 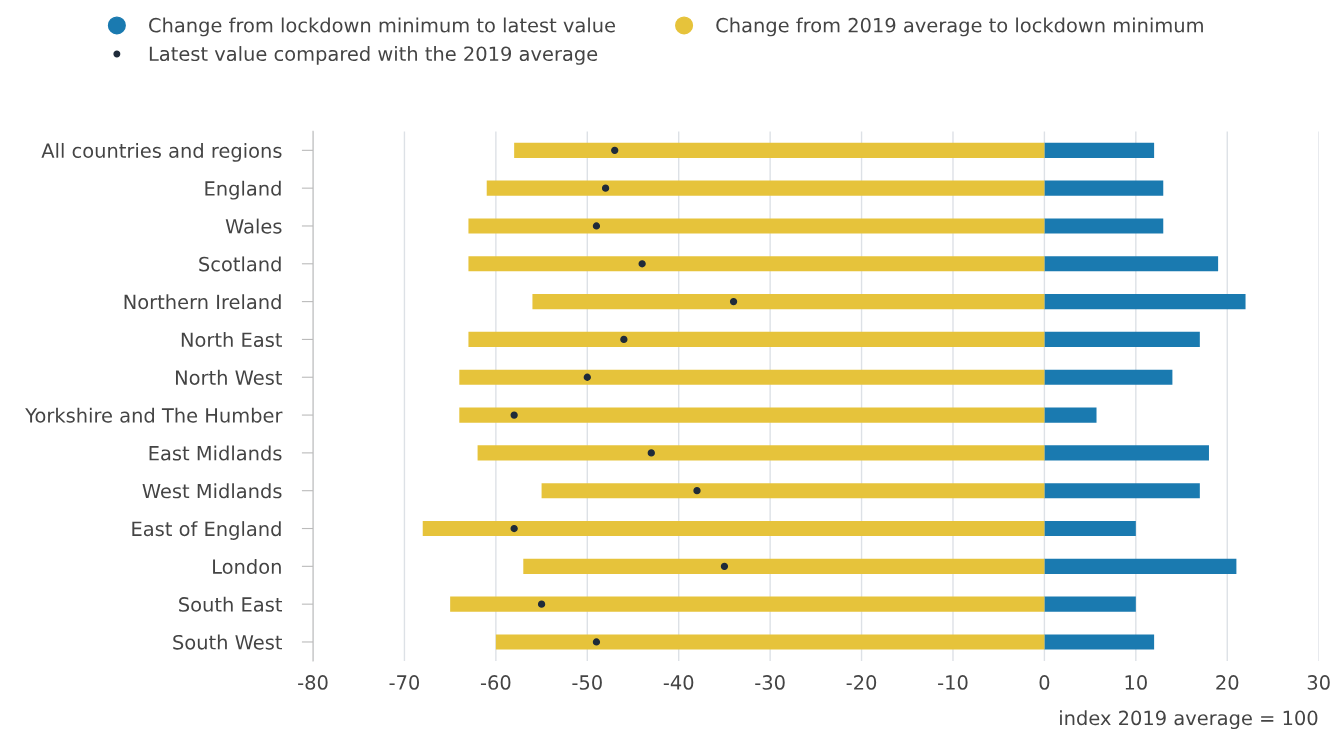 What do you see at coordinates (202, 302) in the screenshot?
I see `y-tick-label: Northern Ireland` at bounding box center [202, 302].